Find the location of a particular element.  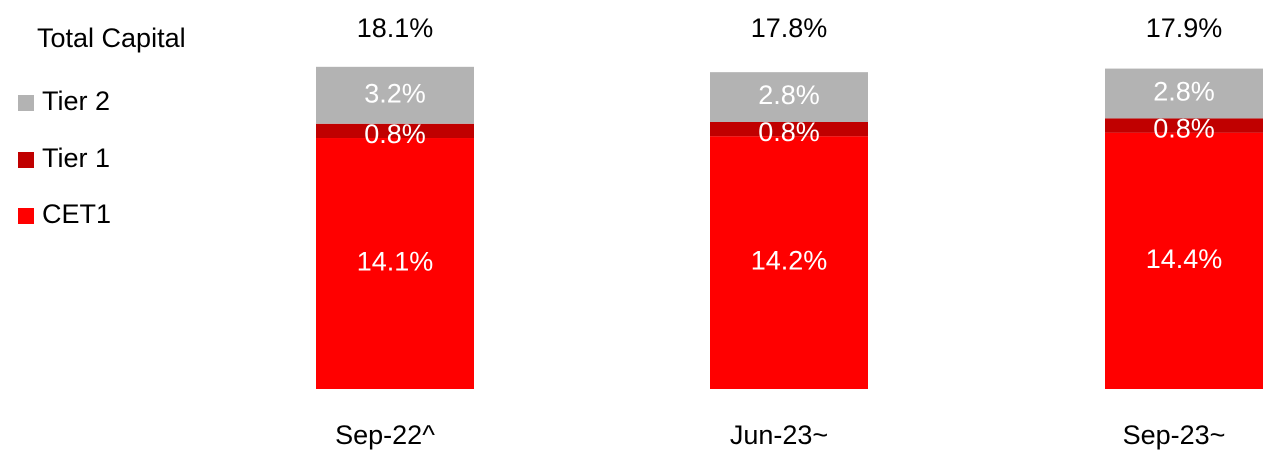

legend-label: Tier 1 is located at coordinates (76, 158).